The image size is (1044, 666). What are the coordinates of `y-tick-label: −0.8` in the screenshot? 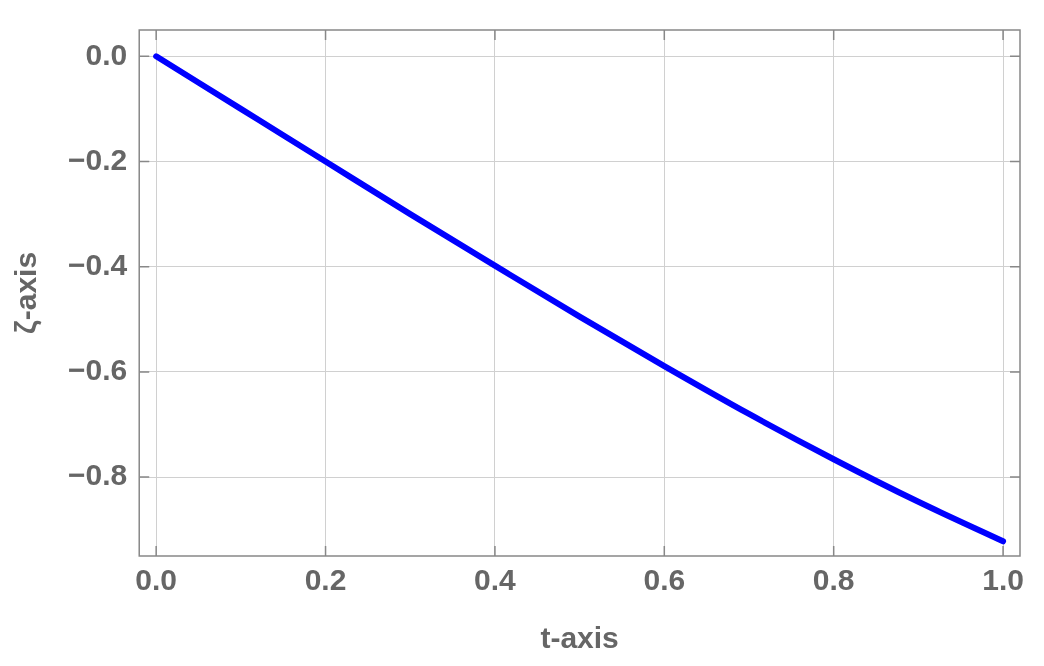 It's located at (97, 475).